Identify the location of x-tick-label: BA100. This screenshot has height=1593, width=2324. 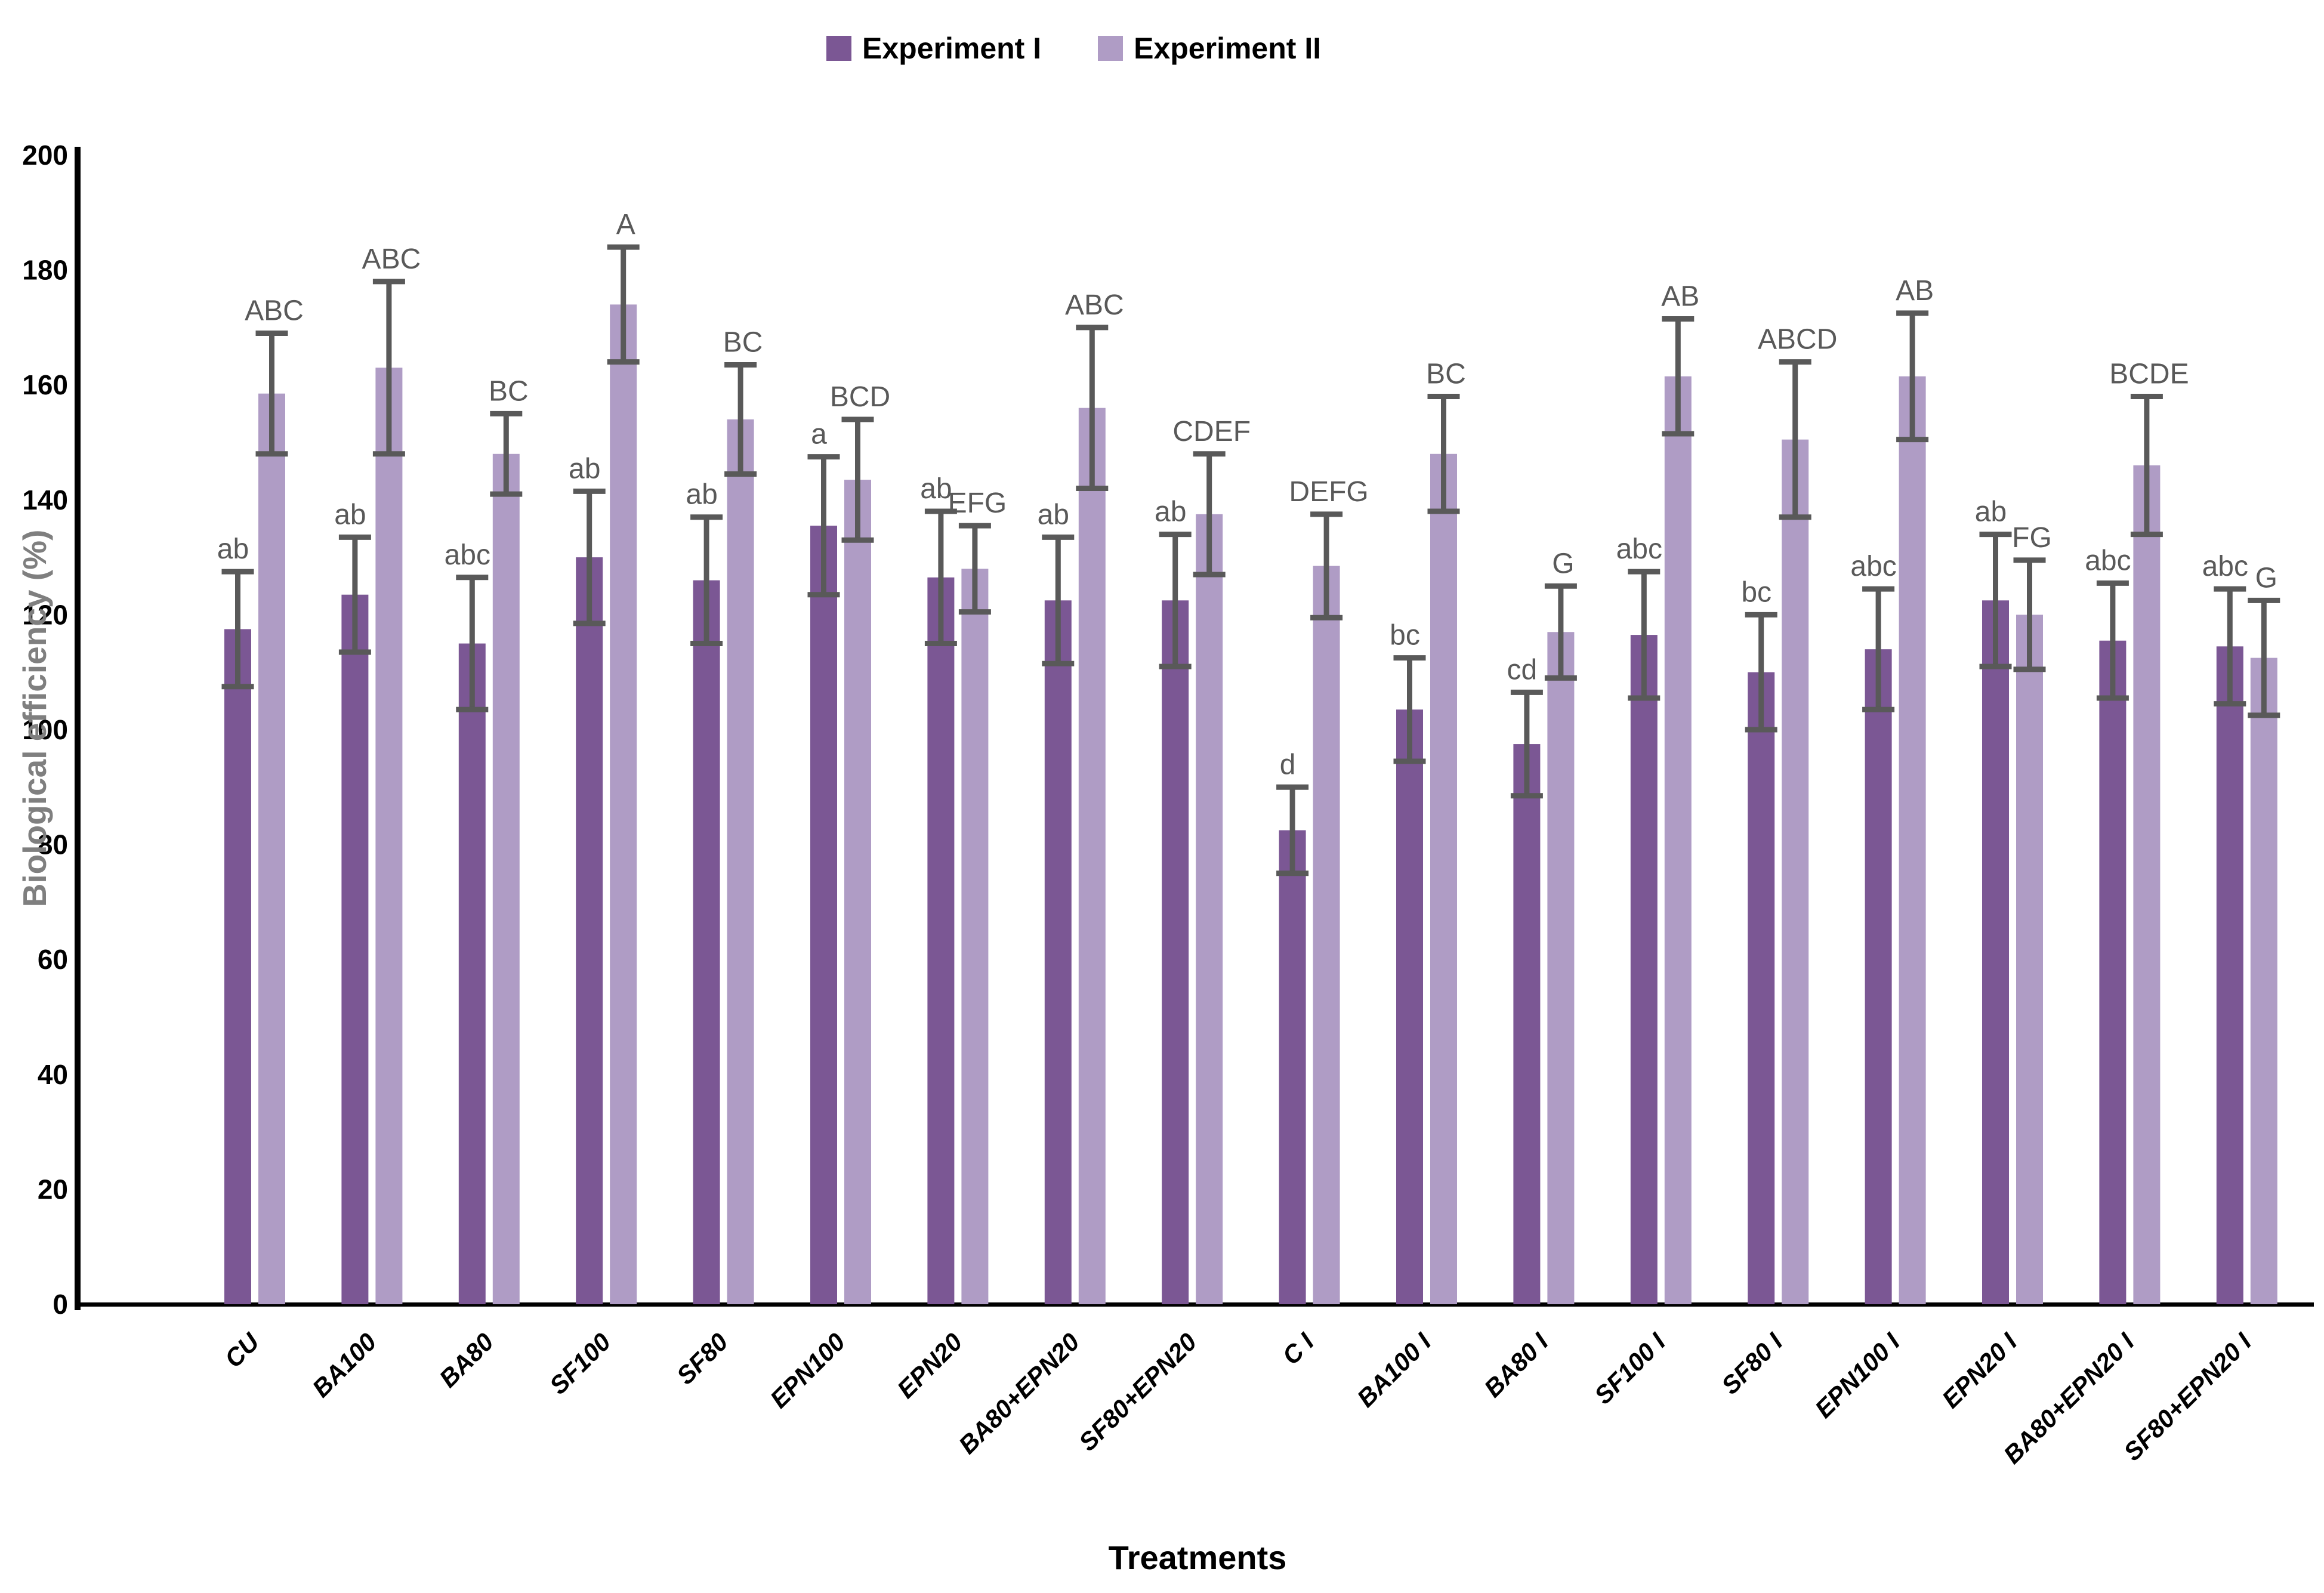
(344, 1365).